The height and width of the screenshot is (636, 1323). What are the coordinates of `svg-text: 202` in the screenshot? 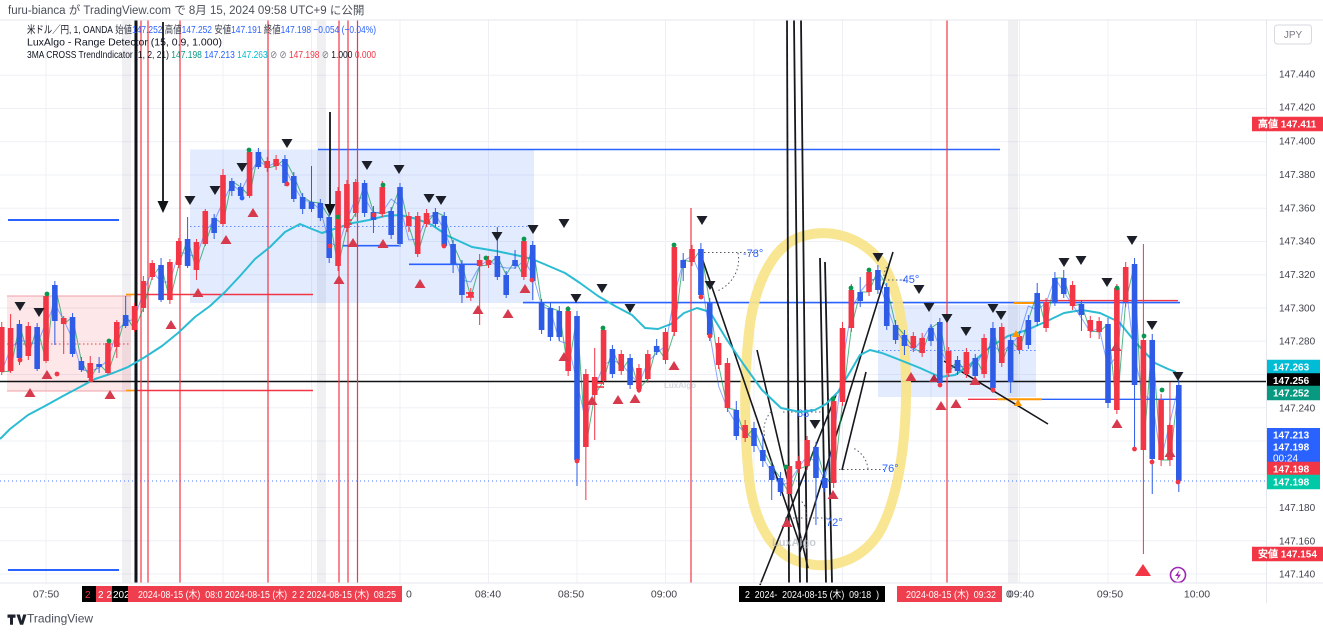 It's located at (121, 595).